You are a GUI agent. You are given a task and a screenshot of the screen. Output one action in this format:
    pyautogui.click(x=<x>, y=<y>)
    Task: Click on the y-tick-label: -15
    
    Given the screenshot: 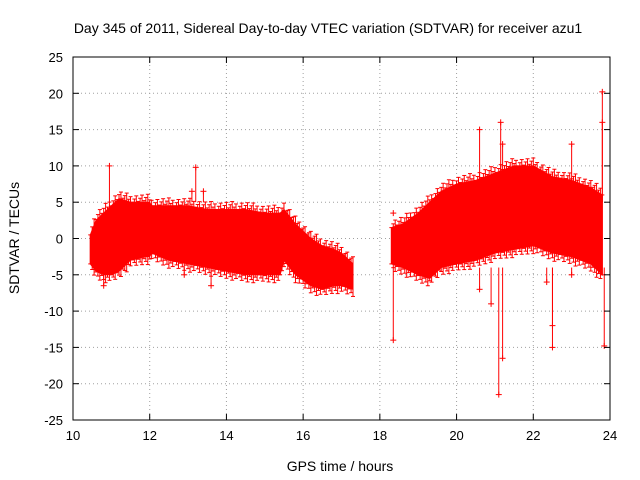 What is the action you would take?
    pyautogui.click(x=53, y=347)
    